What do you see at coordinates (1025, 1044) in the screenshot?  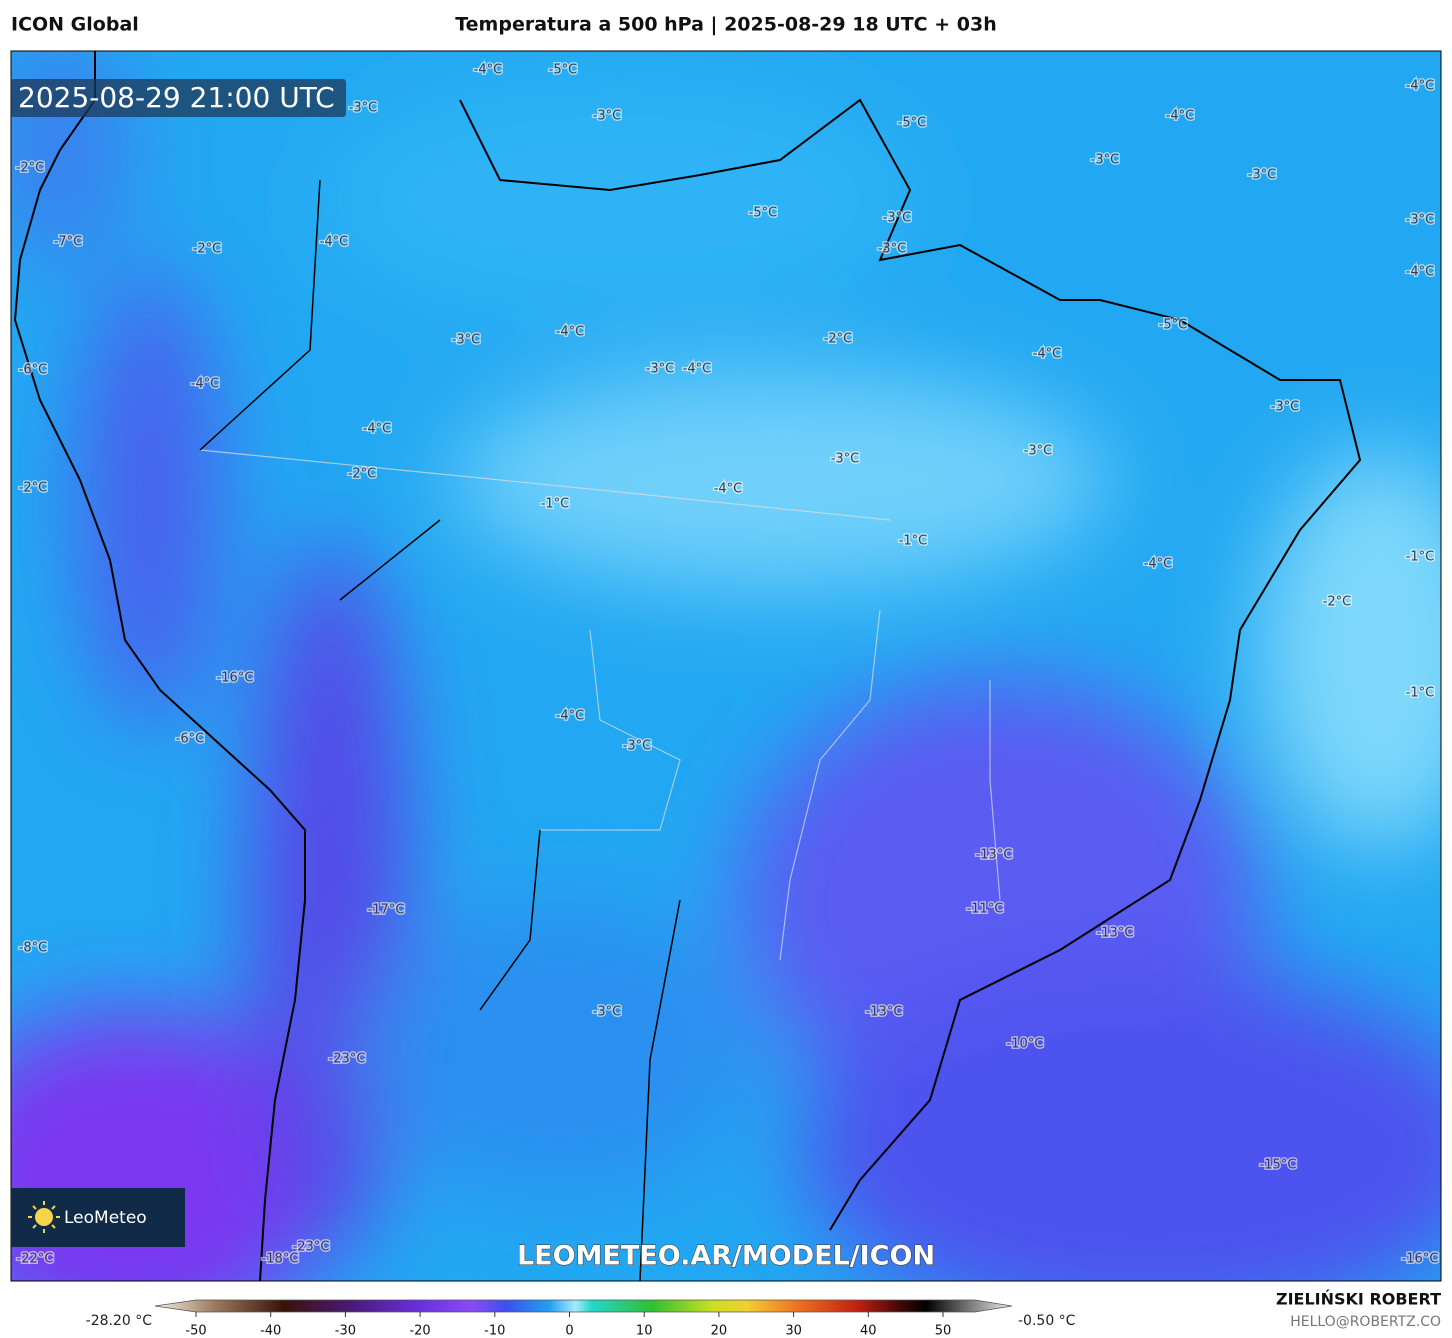 I see `temp-label: -10°C` at bounding box center [1025, 1044].